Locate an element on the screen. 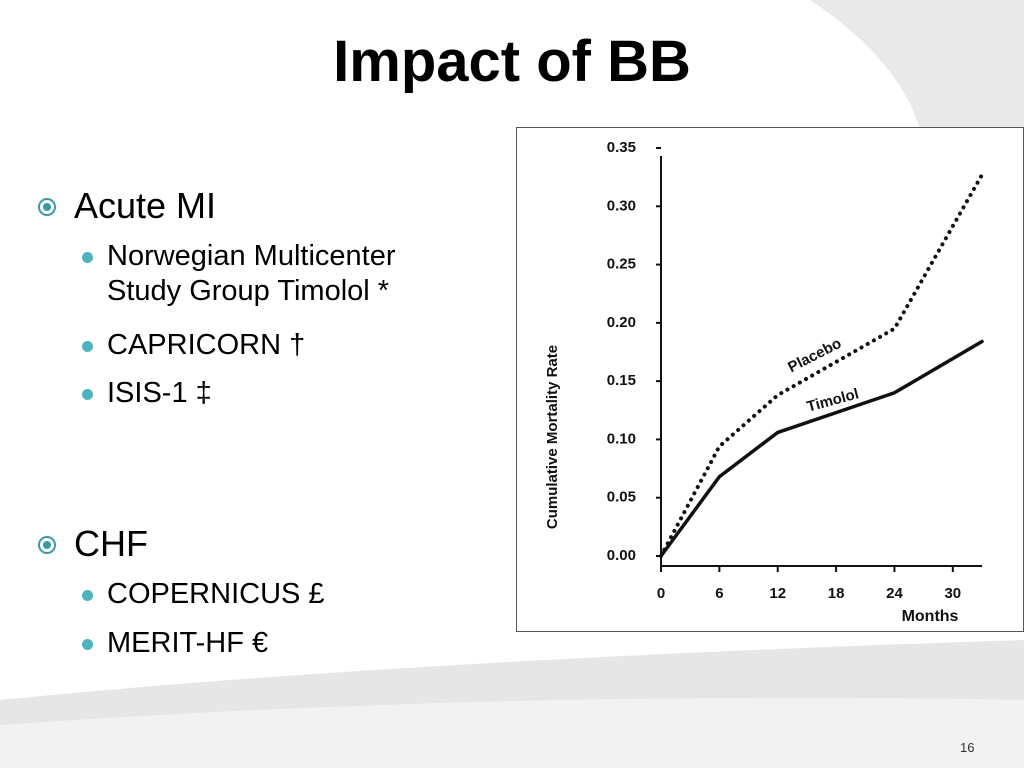 The width and height of the screenshot is (1024, 768). x-tick-label: 30 is located at coordinates (952, 593).